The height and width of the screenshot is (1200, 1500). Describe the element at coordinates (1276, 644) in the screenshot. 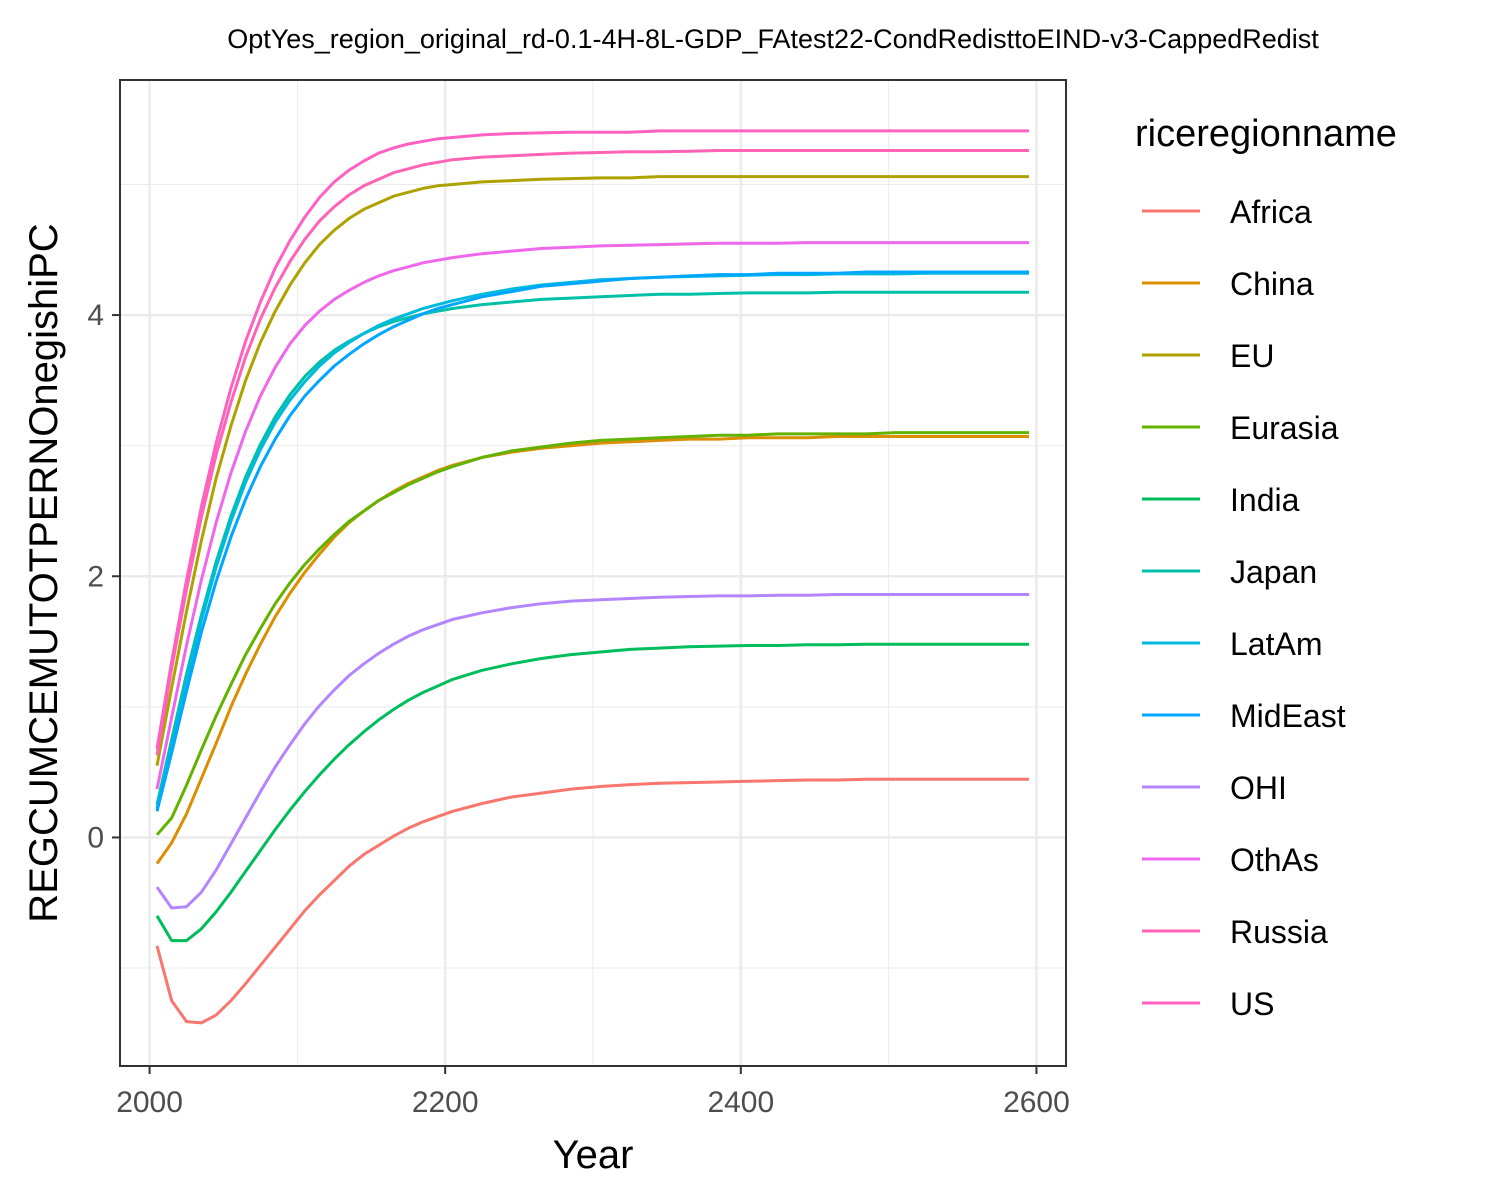

I see `legend-label-latam: LatAm` at that location.